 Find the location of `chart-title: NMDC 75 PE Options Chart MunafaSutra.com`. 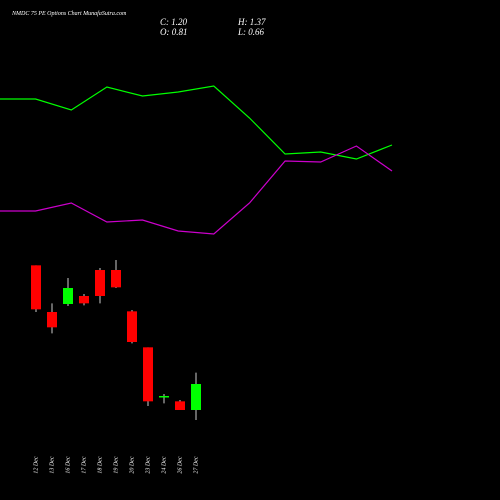

chart-title: NMDC 75 PE Options Chart MunafaSutra.com is located at coordinates (69, 13).